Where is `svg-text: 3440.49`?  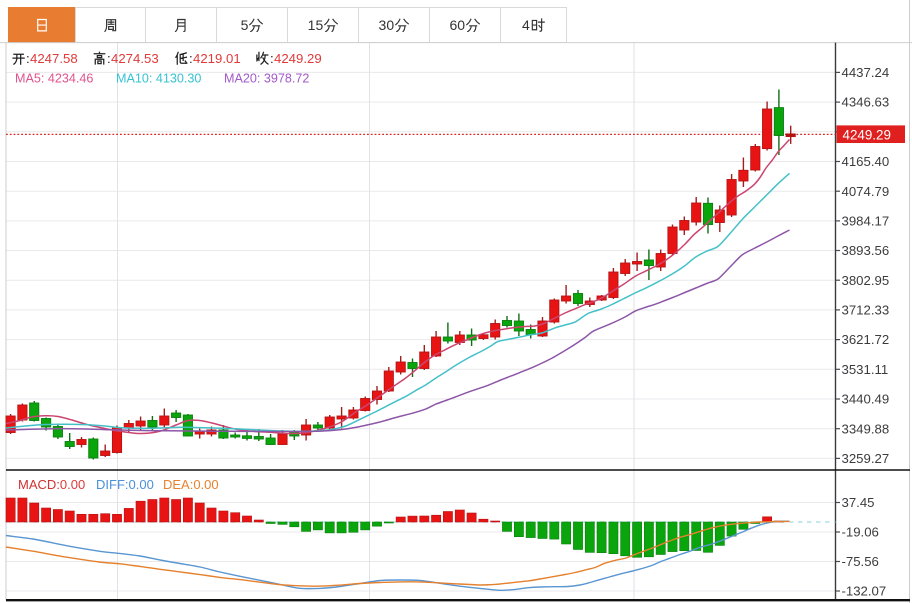
svg-text: 3440.49 is located at coordinates (866, 399).